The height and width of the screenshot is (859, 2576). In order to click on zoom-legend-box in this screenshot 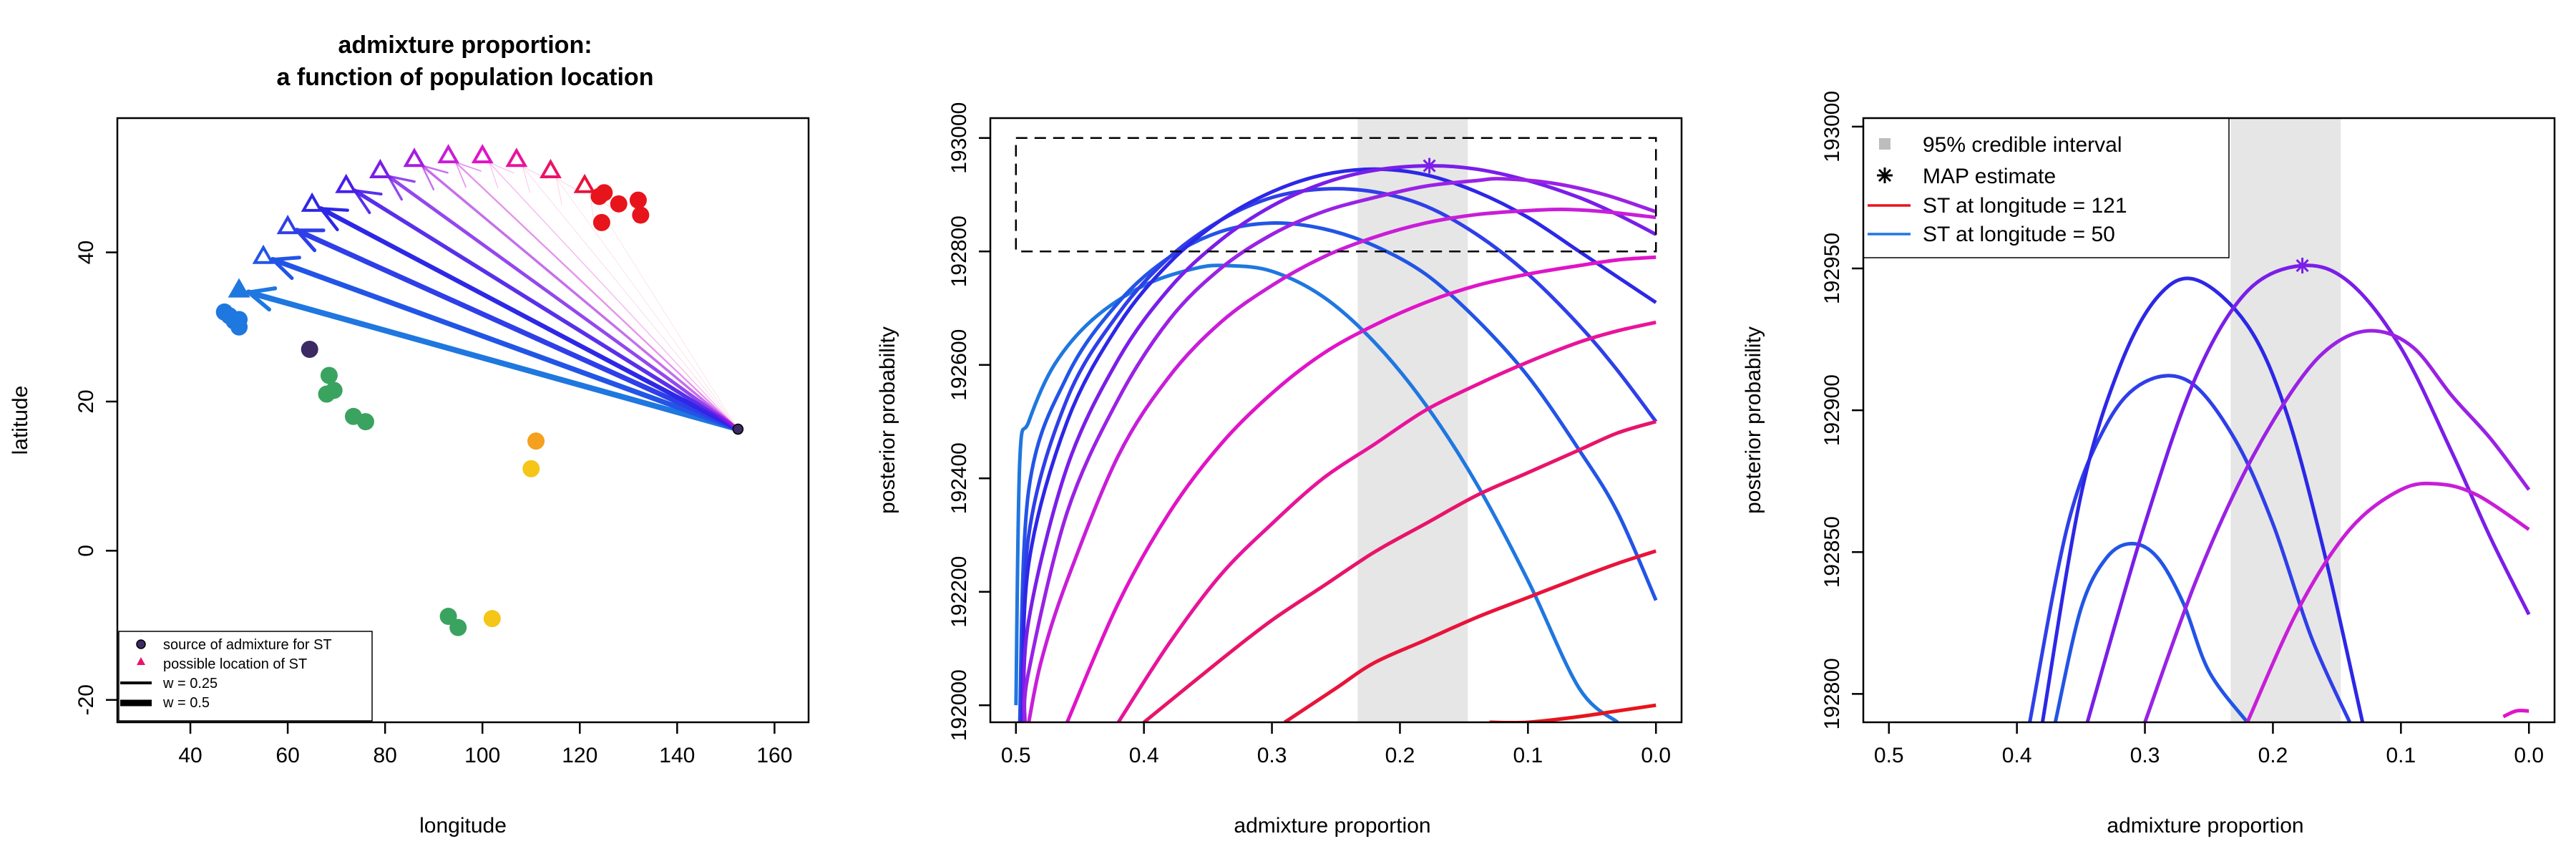, I will do `click(2046, 187)`.